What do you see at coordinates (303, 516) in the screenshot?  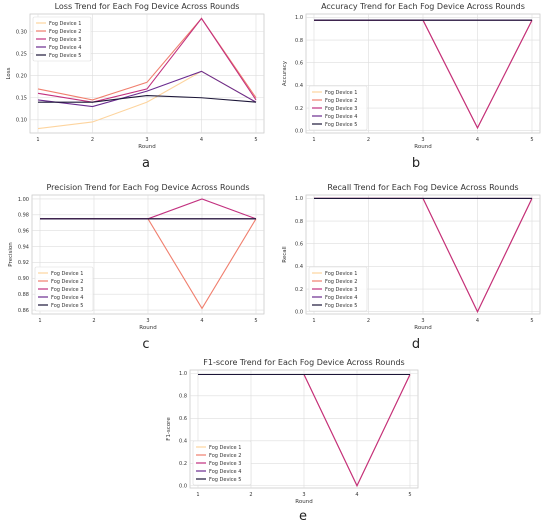 I see `panel-letter: e` at bounding box center [303, 516].